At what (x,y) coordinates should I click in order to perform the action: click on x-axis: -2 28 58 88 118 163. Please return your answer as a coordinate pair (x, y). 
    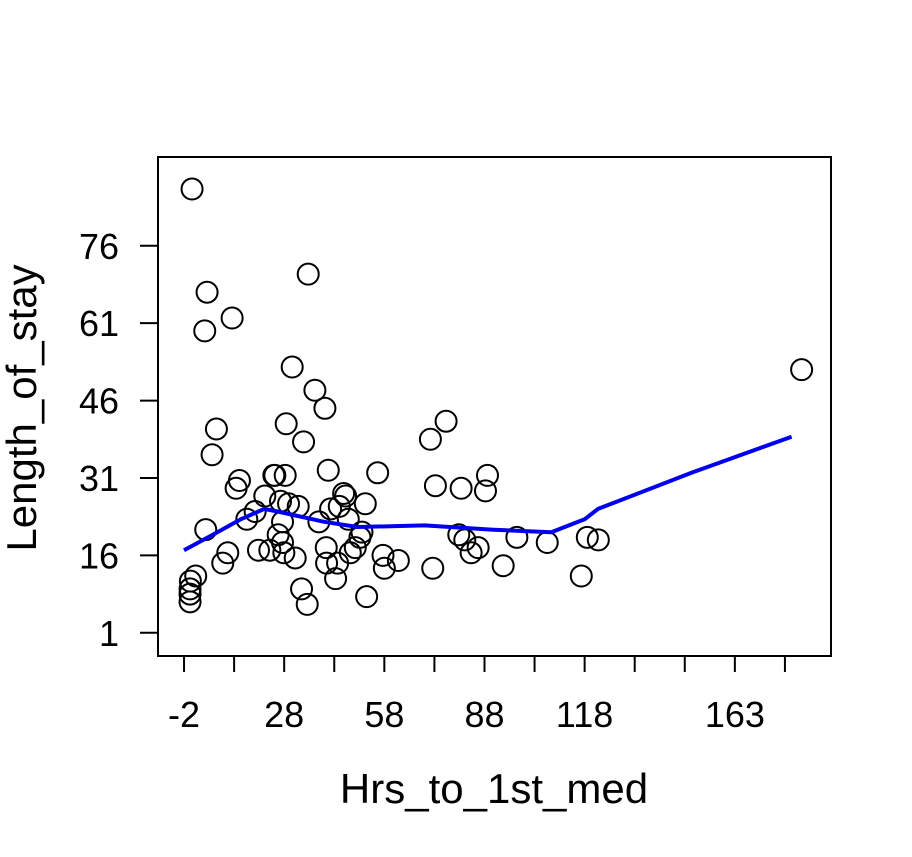
    Looking at the image, I should click on (477, 695).